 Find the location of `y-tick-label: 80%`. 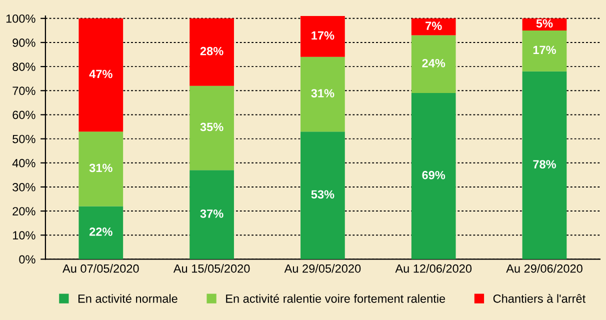

y-tick-label: 80% is located at coordinates (24, 66).